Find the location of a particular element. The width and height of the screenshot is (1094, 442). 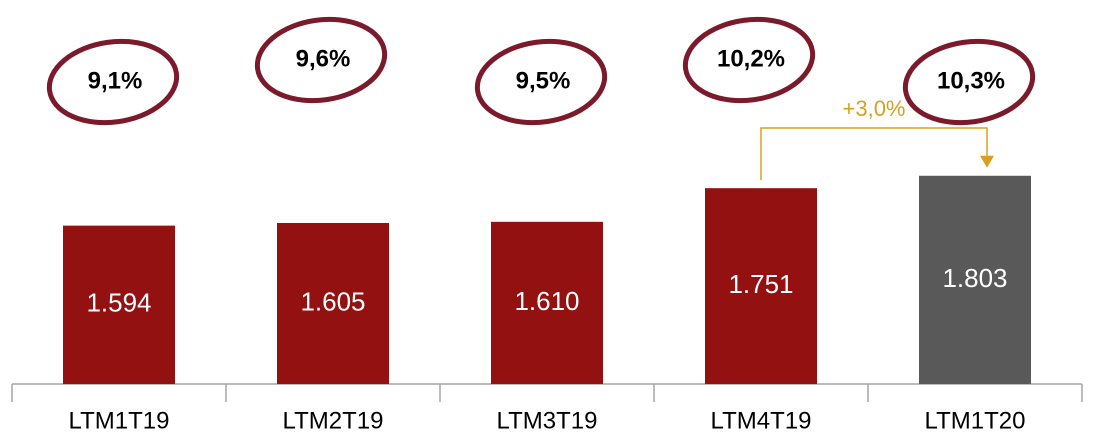

ratio-label: 9,5% is located at coordinates (543, 80).